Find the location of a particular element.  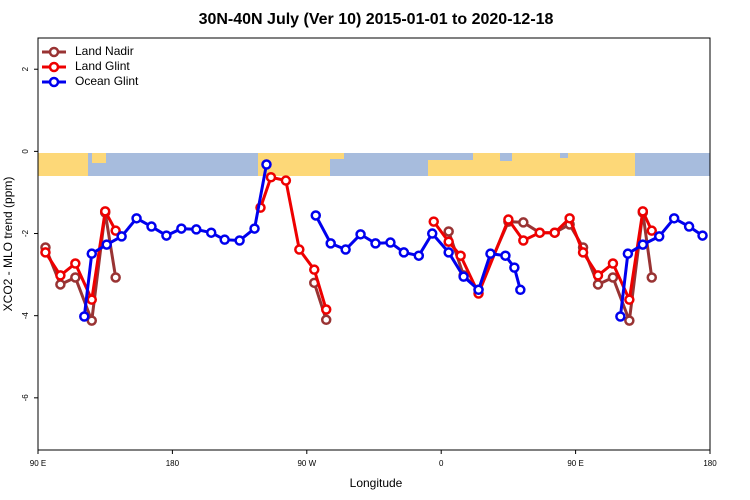

map-band is located at coordinates (374, 164).